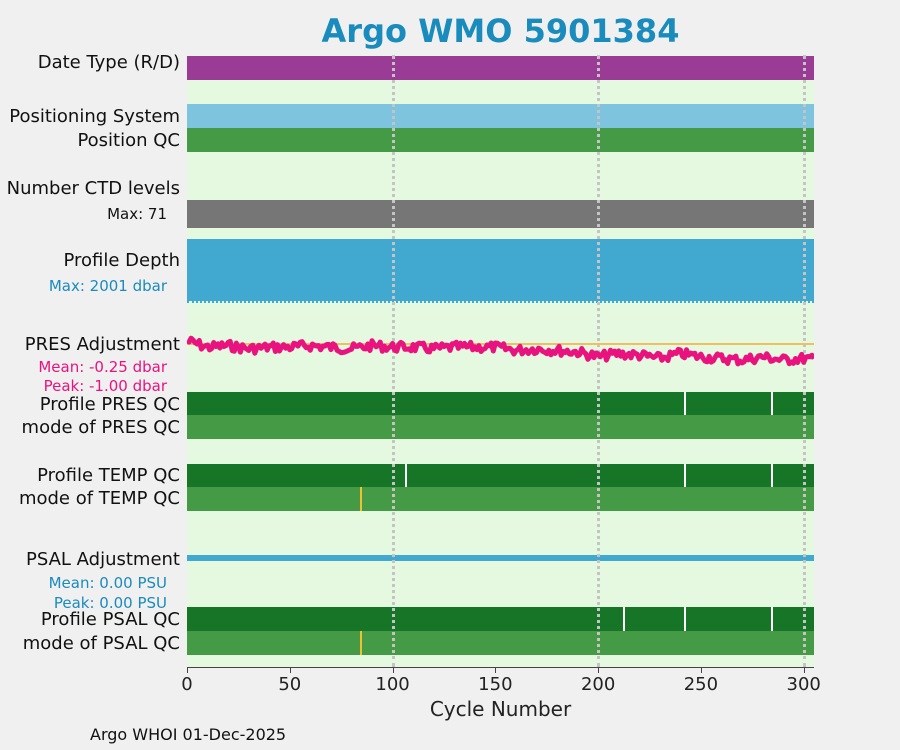  I want to click on mode-pres-qc-band, so click(500, 427).